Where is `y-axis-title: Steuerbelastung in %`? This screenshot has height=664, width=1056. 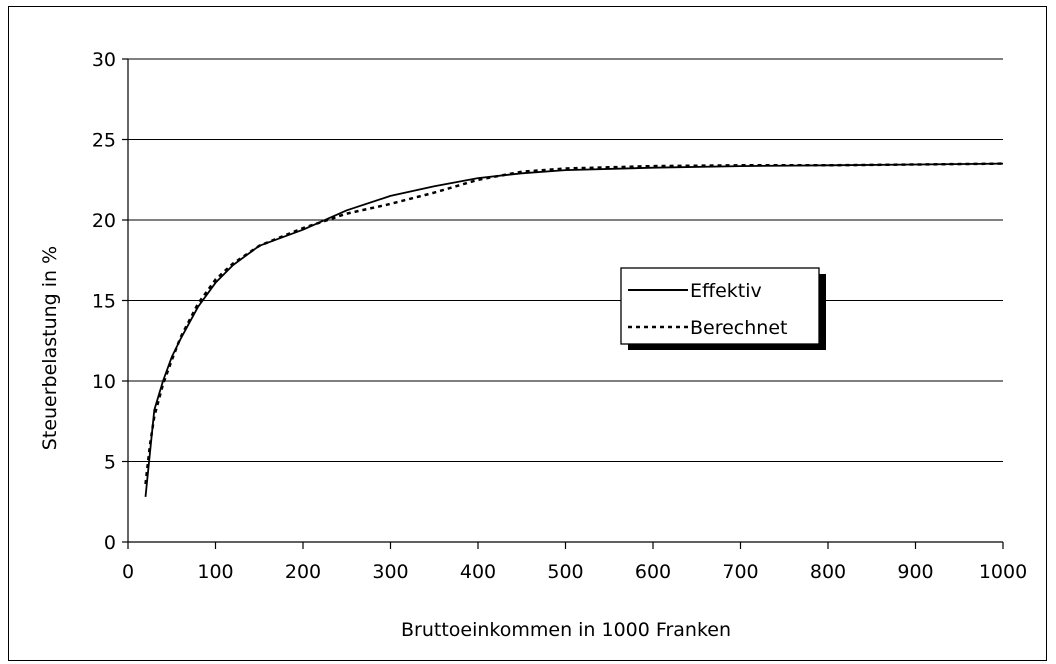 y-axis-title: Steuerbelastung in % is located at coordinates (50, 348).